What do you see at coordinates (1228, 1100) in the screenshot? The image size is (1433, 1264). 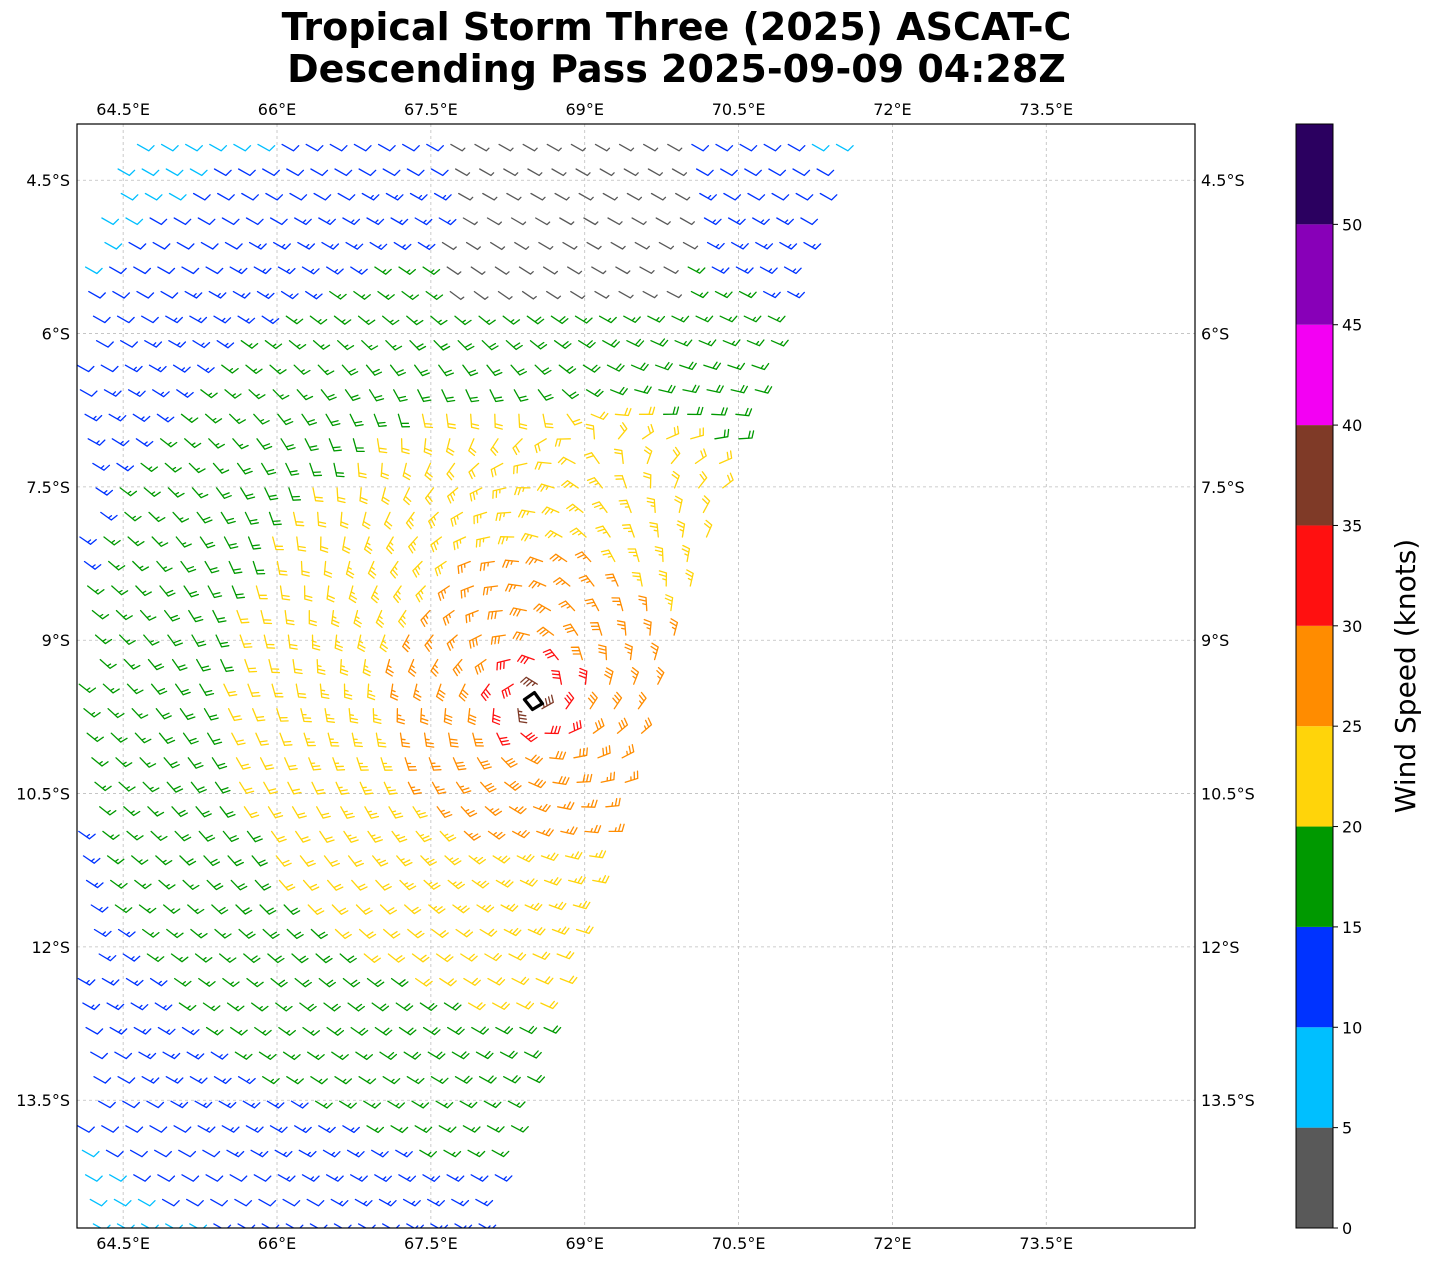 I see `lat-tick-label-right: 13.5°S` at bounding box center [1228, 1100].